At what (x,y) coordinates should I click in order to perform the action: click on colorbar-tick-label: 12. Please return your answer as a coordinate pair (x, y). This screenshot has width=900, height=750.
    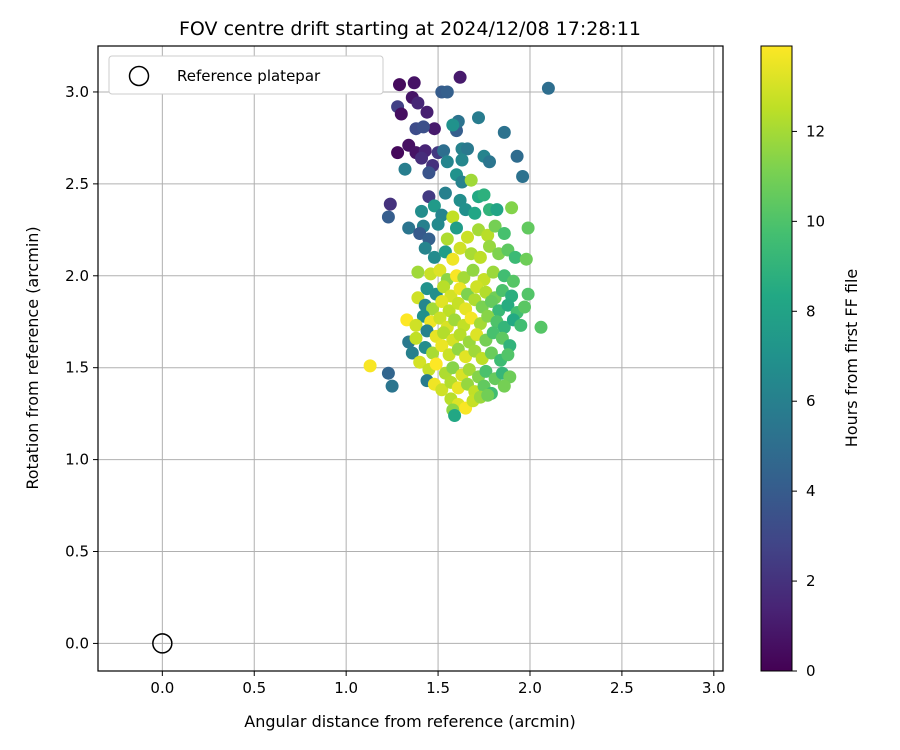
    Looking at the image, I should click on (815, 131).